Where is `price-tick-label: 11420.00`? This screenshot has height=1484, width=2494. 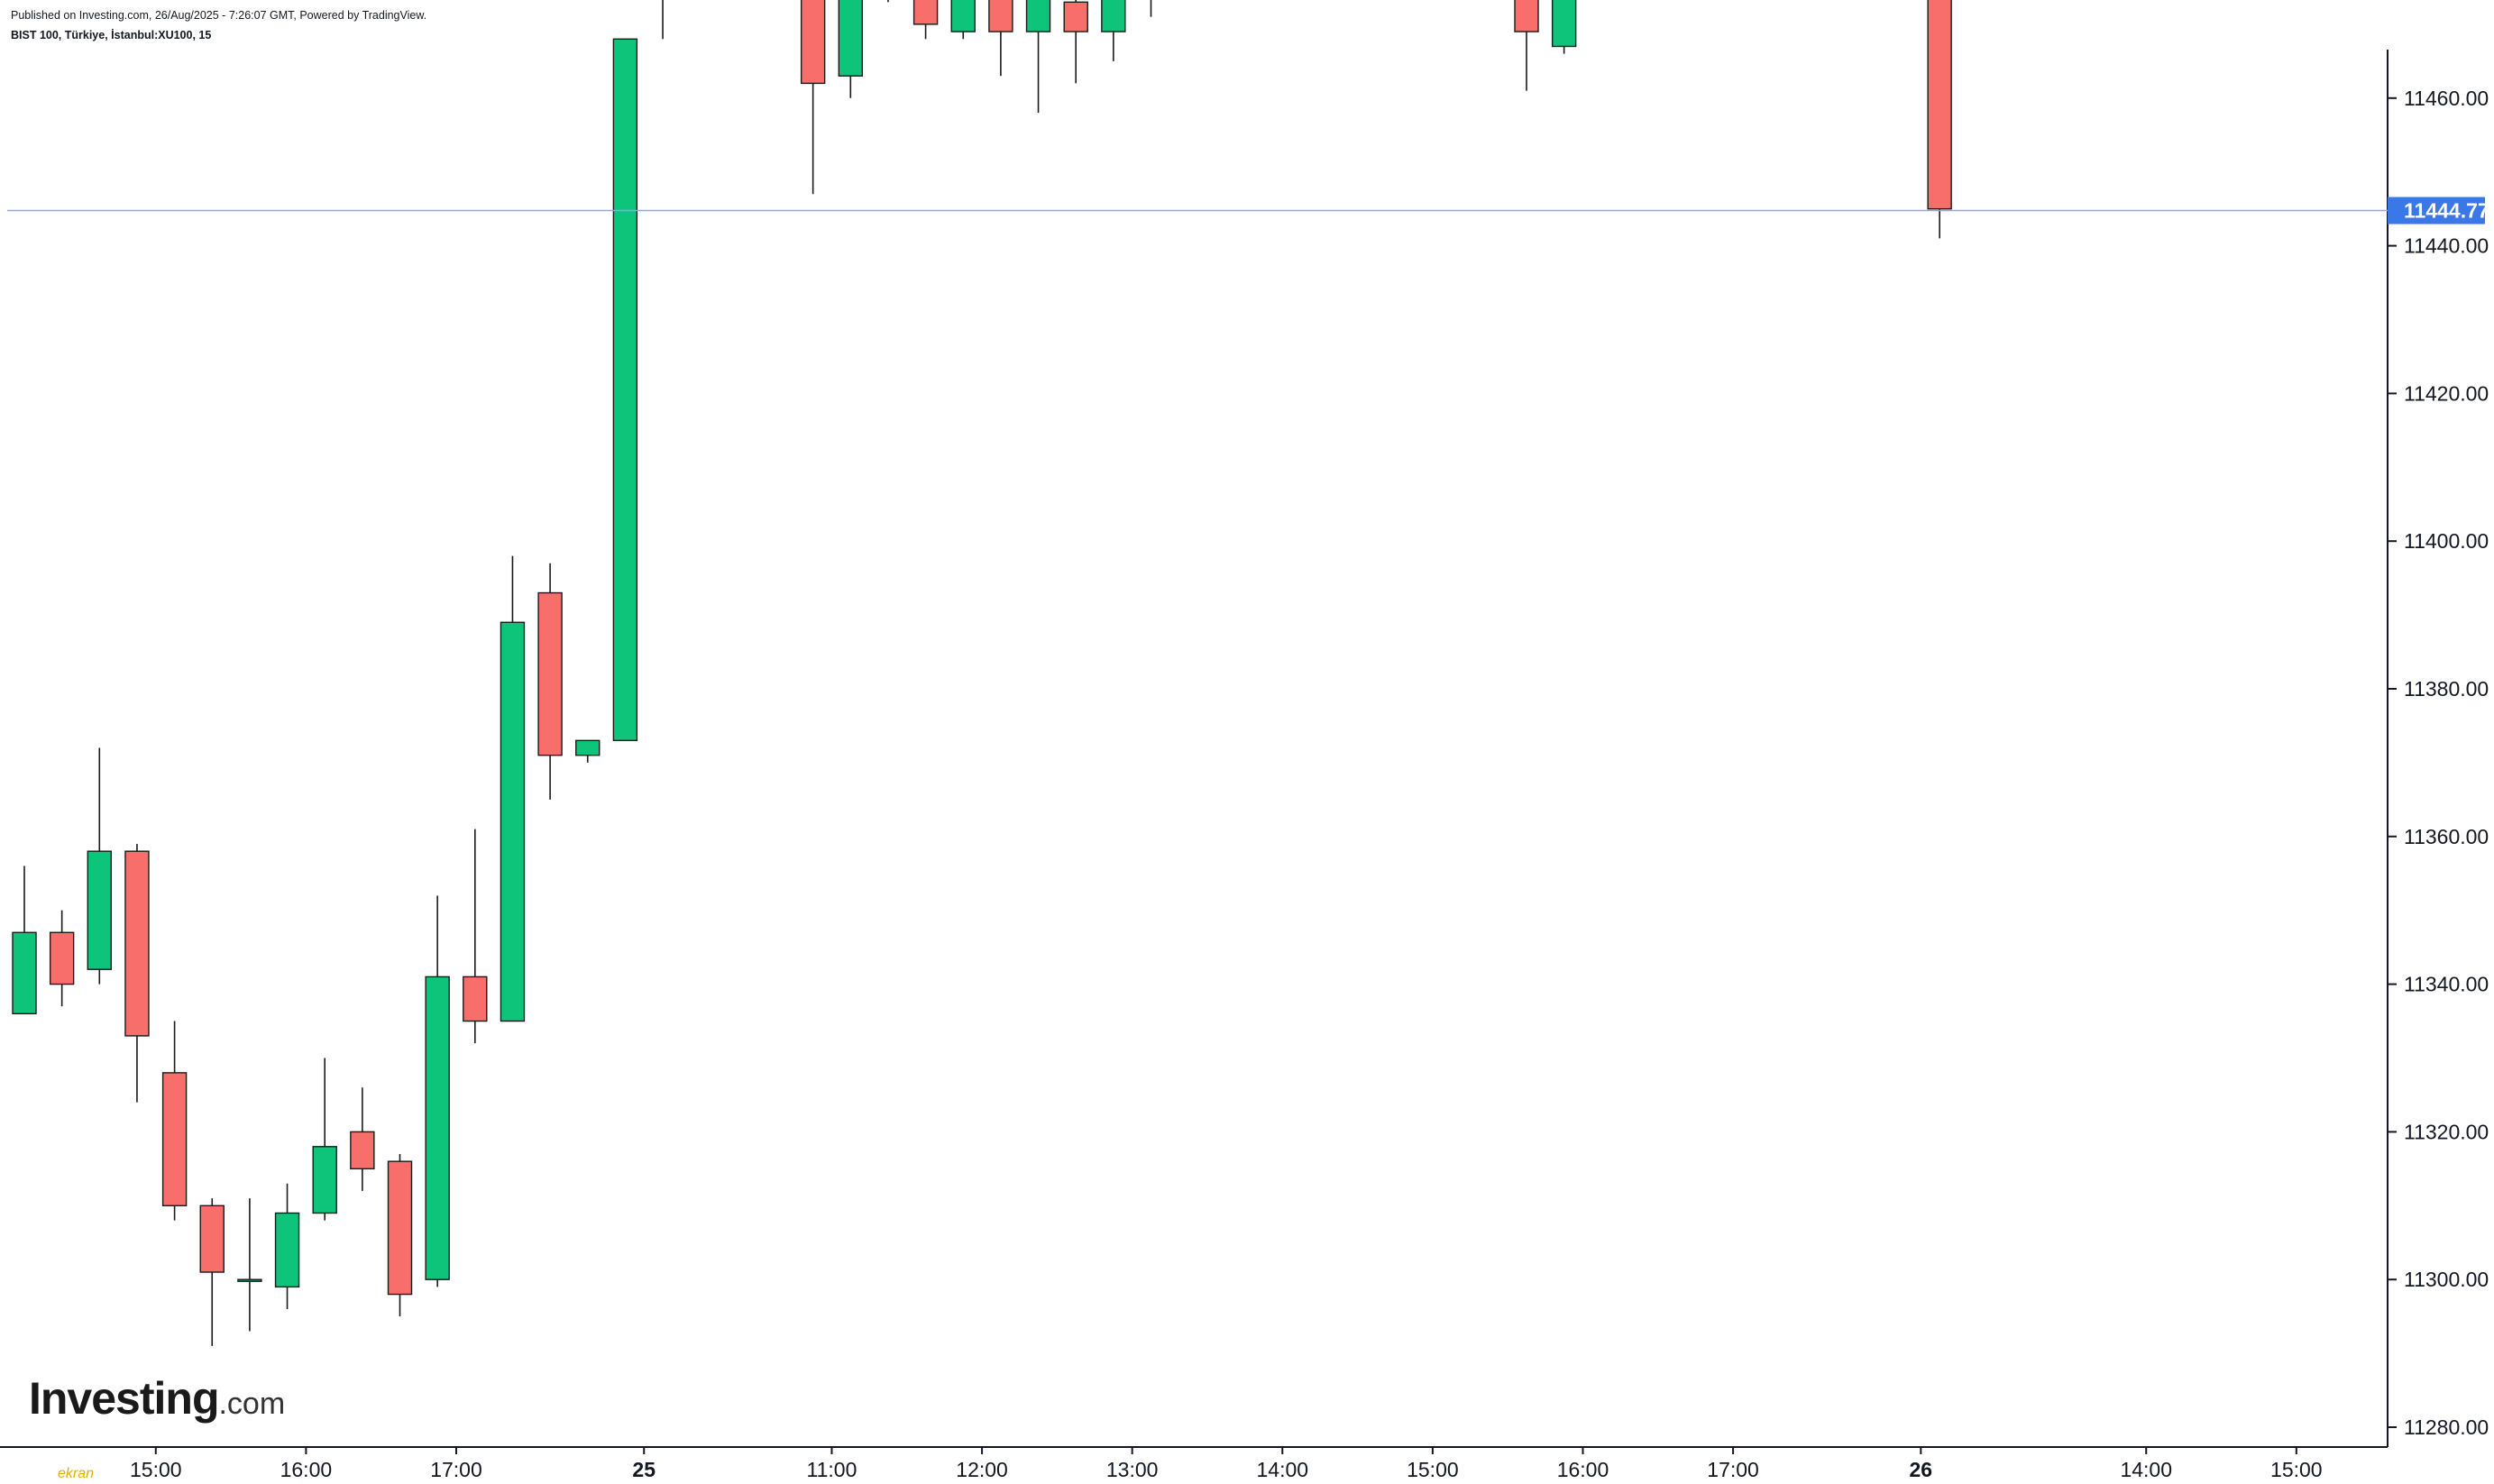
price-tick-label: 11420.00 is located at coordinates (2446, 393).